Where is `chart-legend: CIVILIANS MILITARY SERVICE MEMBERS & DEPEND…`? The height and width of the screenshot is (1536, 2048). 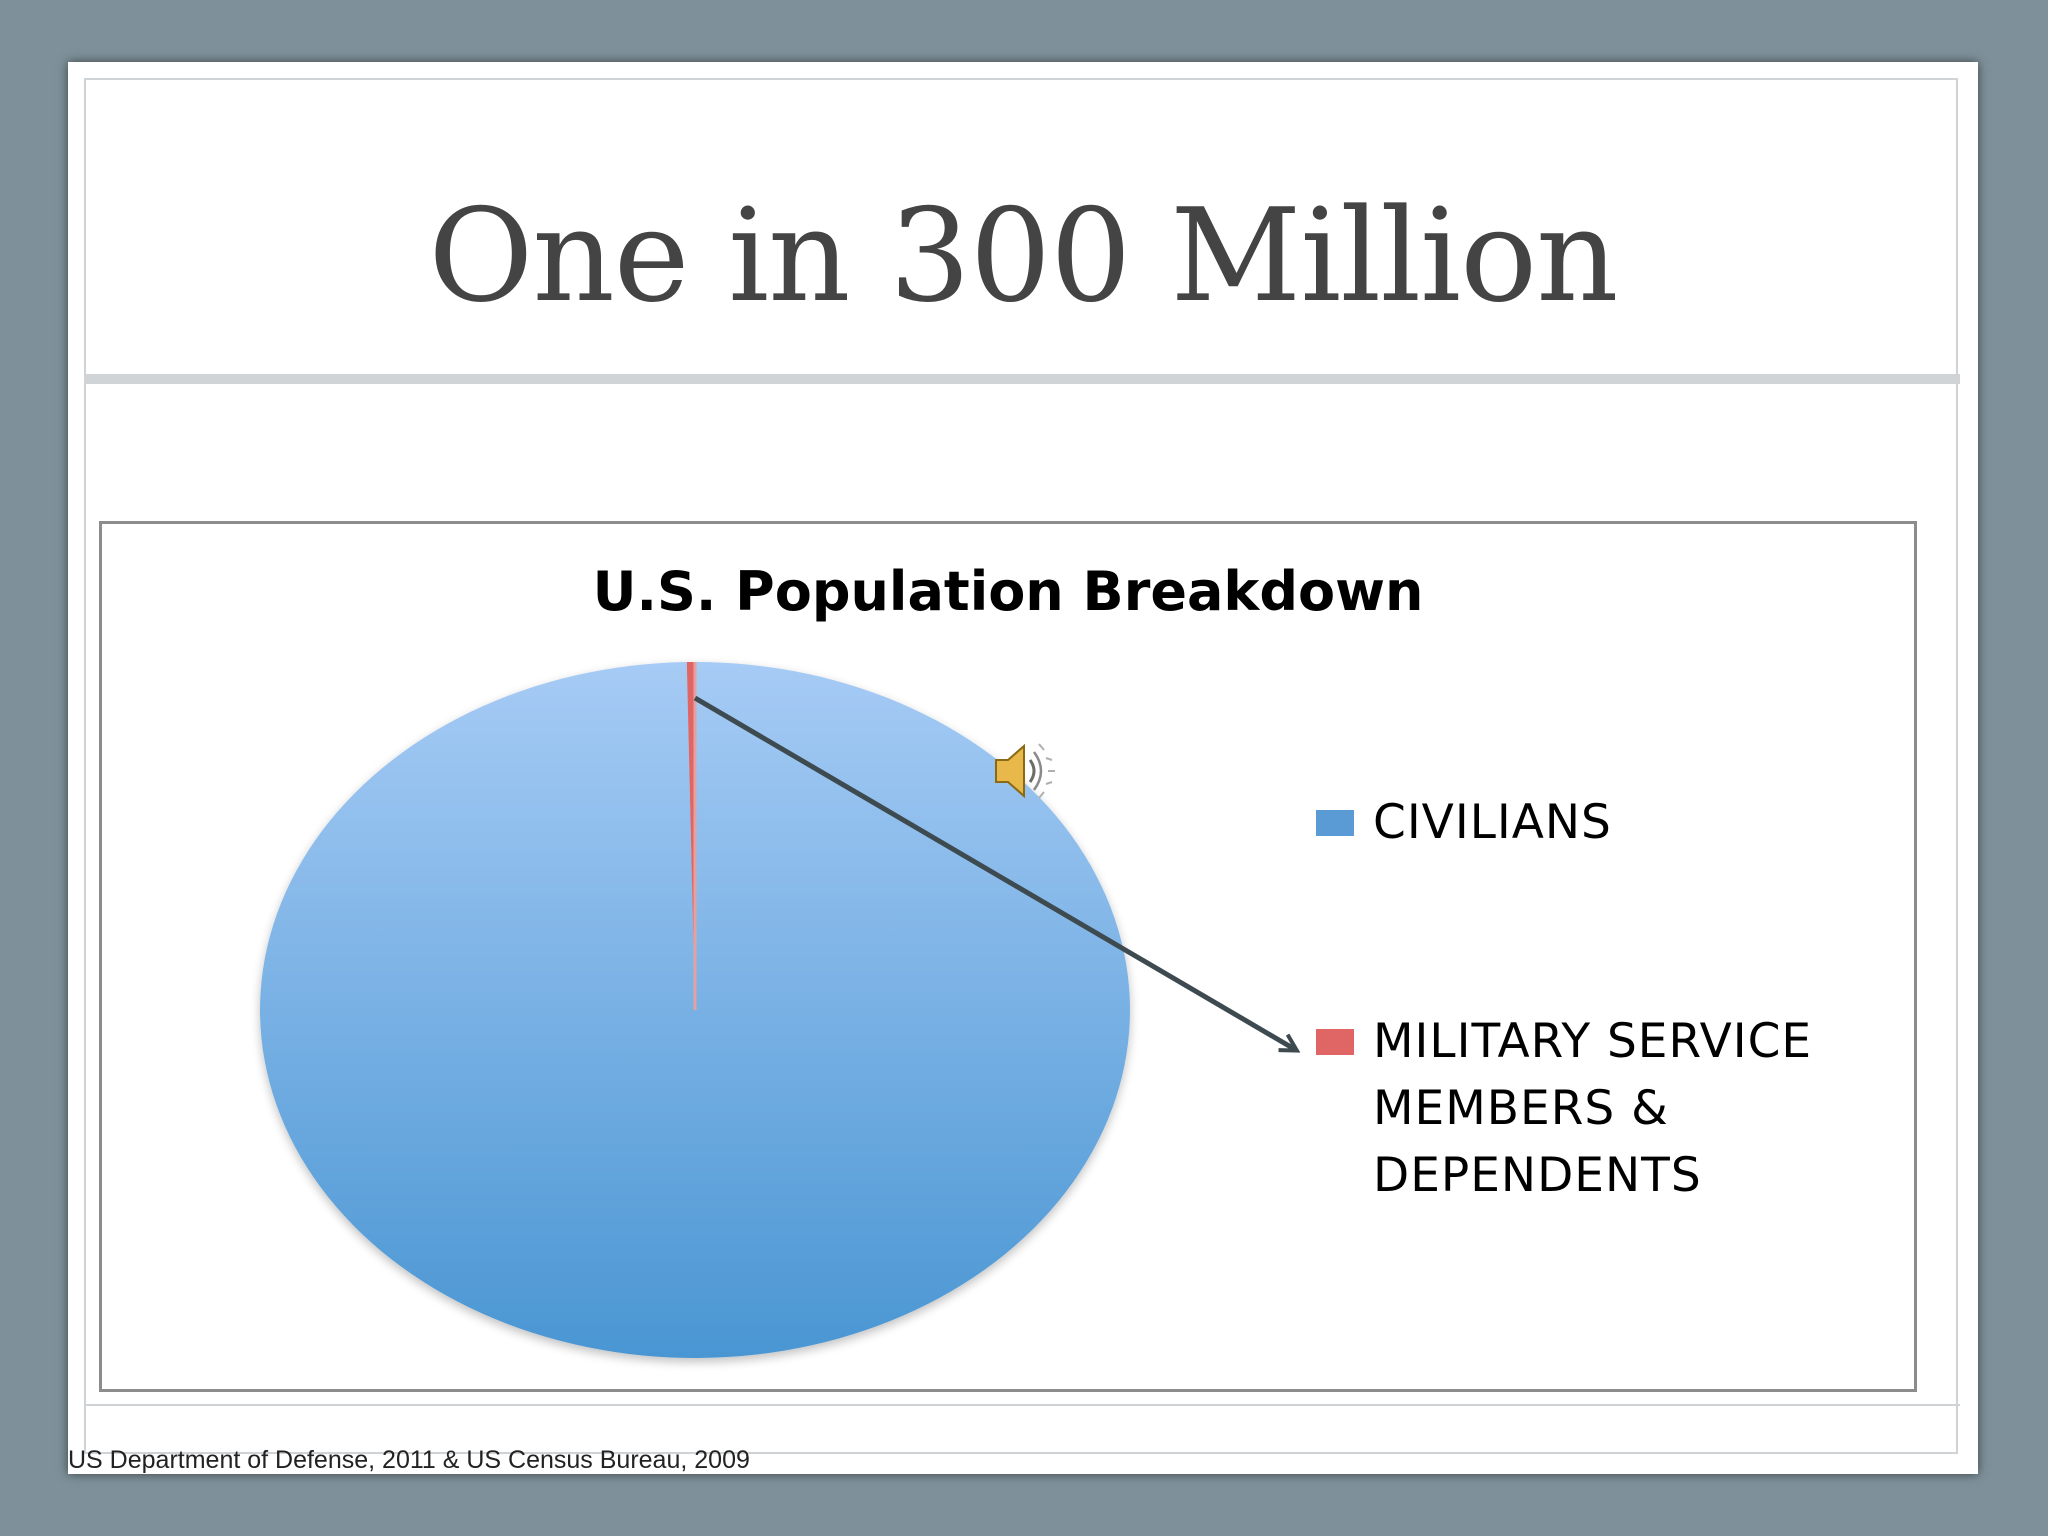 chart-legend: CIVILIANS MILITARY SERVICE MEMBERS & DEPEND… is located at coordinates (1564, 999).